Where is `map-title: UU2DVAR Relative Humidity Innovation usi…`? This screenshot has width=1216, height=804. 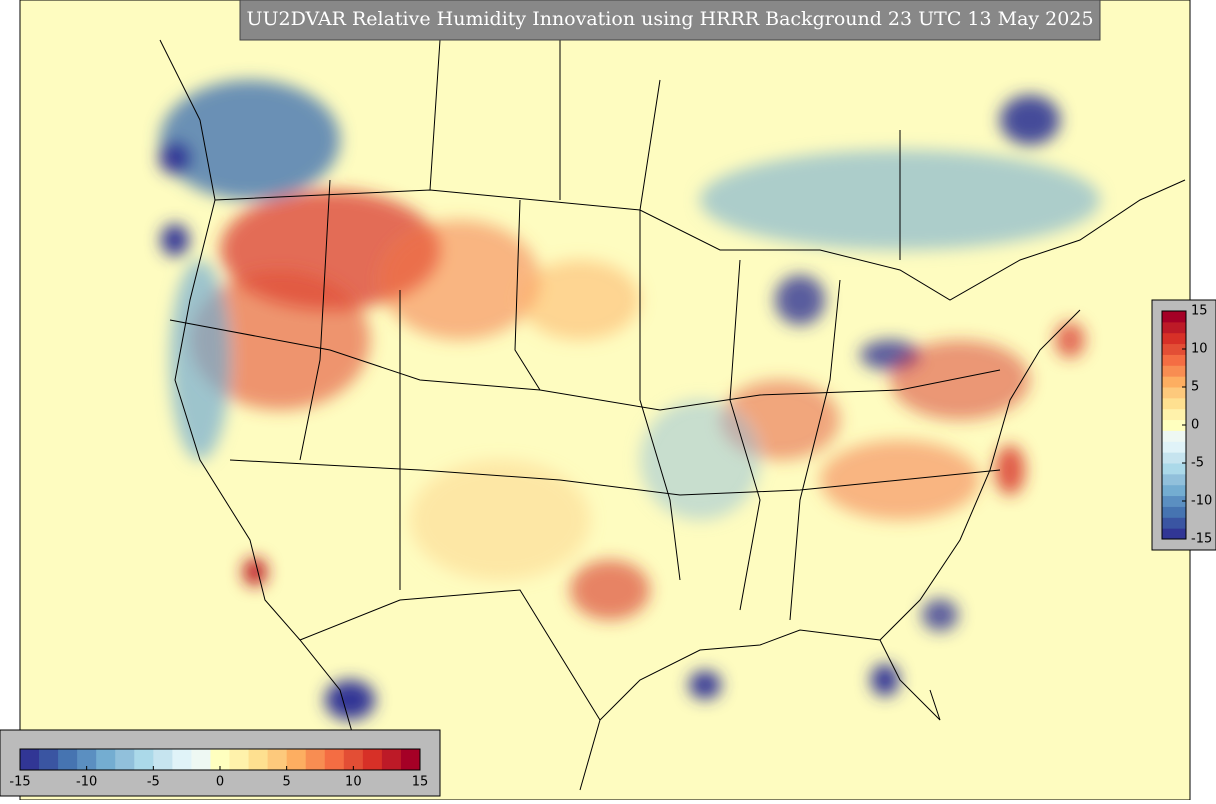 map-title: UU2DVAR Relative Humidity Innovation usi… is located at coordinates (669, 19).